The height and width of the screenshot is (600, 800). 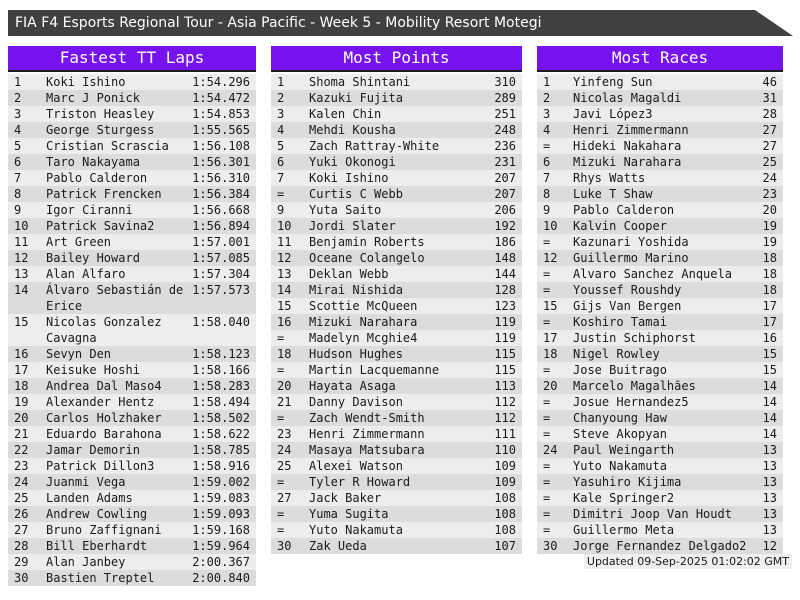 I want to click on name-cell: Alexander Hentz, so click(x=100, y=402).